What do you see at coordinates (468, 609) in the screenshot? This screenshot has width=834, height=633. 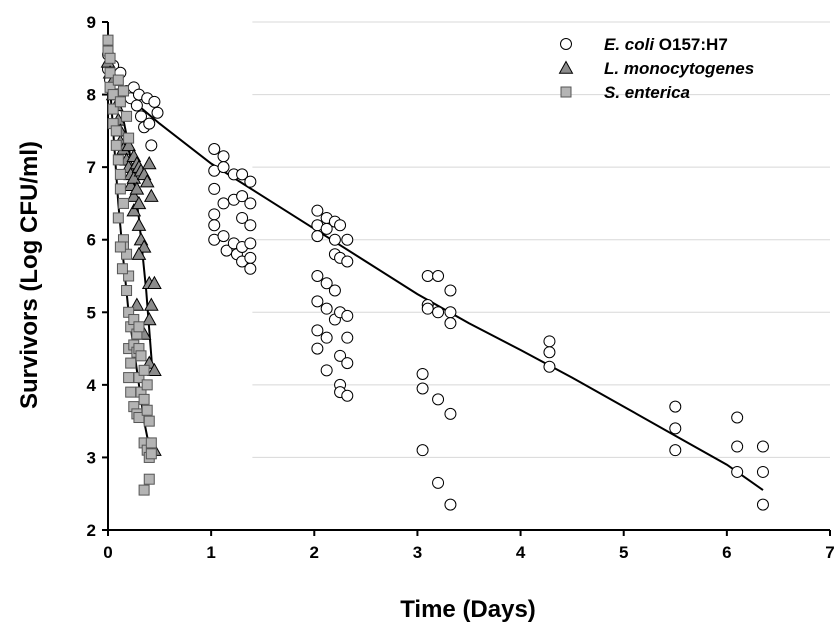 I see `x-axis-title: Time (Days)` at bounding box center [468, 609].